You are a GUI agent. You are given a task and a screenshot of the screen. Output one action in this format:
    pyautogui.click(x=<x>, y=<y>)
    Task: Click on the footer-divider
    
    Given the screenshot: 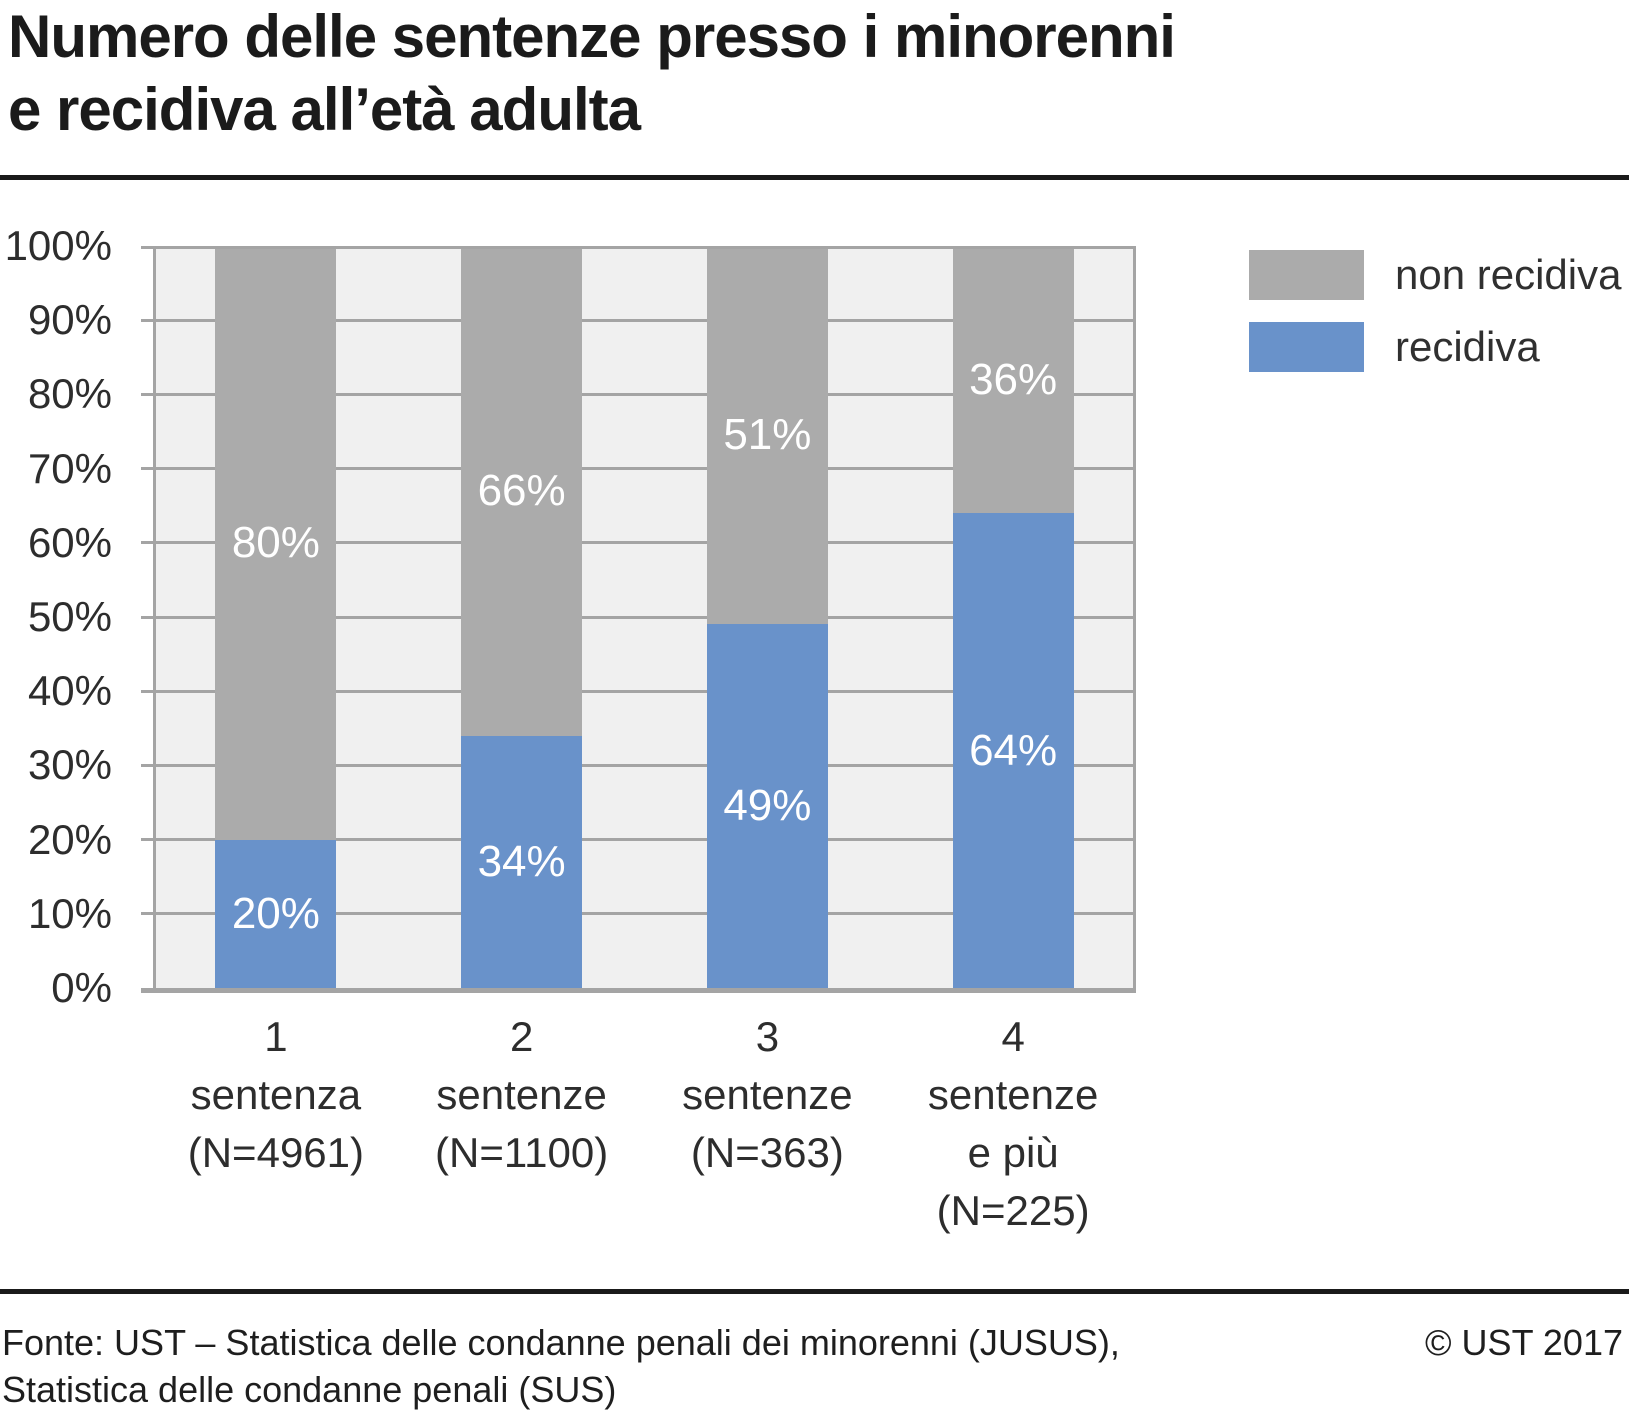 What is the action you would take?
    pyautogui.click(x=814, y=1291)
    